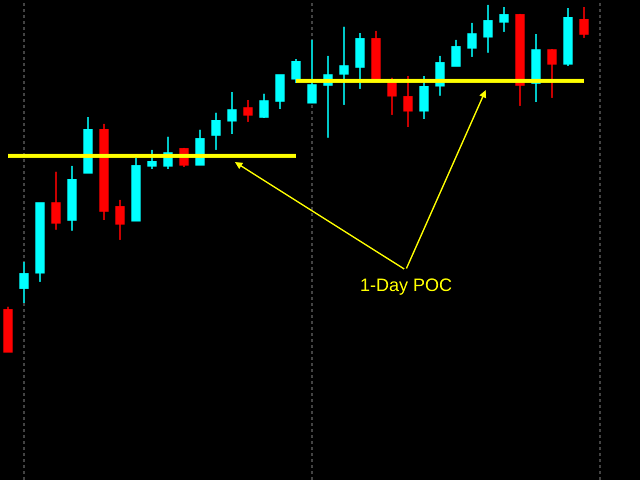 The height and width of the screenshot is (480, 640). What do you see at coordinates (406, 285) in the screenshot?
I see `annotation: 1-Day POC` at bounding box center [406, 285].